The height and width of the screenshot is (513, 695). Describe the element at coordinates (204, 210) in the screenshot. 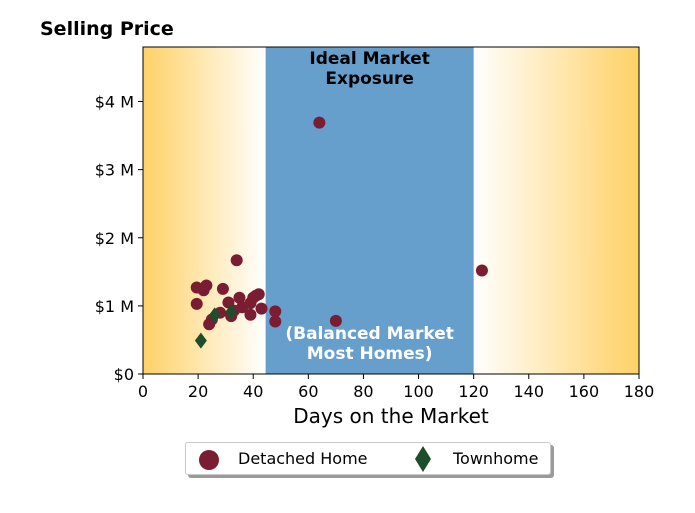

I see `left-gradient-region` at that location.